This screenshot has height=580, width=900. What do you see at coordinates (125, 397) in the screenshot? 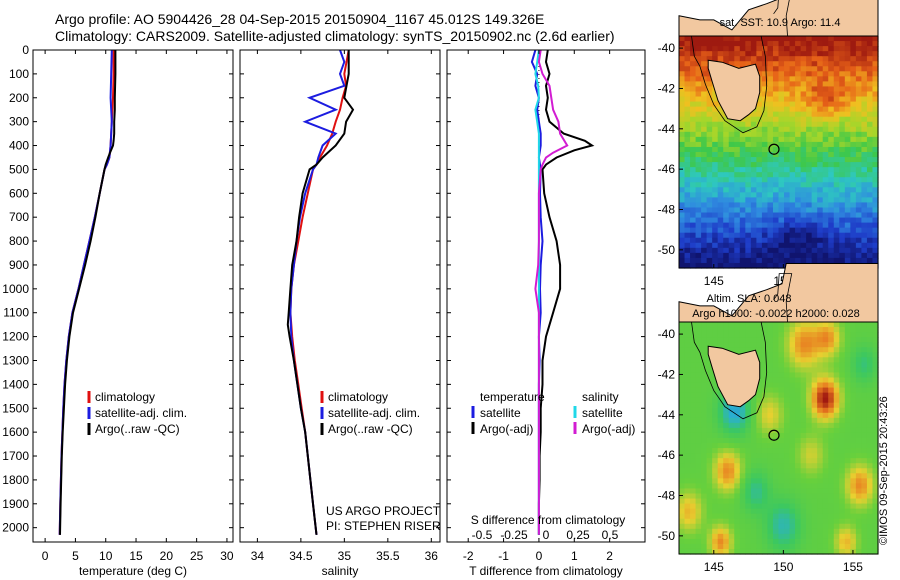
I see `legend-label: climatology` at bounding box center [125, 397].